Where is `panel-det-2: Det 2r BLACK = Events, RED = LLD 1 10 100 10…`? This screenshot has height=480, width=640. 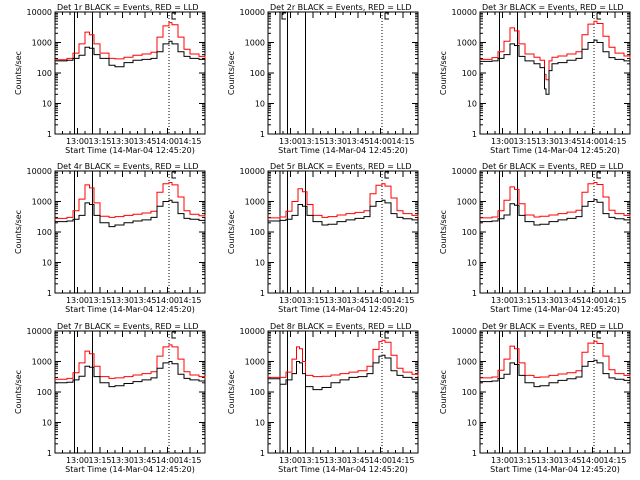
panel-det-2: Det 2r BLACK = Events, RED = LLD 1 10 100 10… is located at coordinates (323, 79).